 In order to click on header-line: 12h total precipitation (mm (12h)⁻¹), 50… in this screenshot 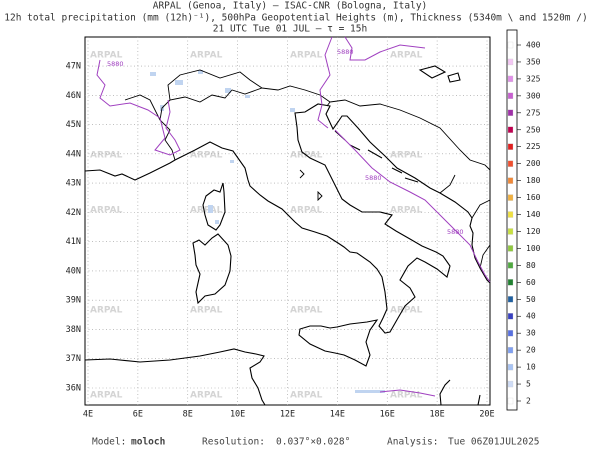, I will do `click(295, 18)`.